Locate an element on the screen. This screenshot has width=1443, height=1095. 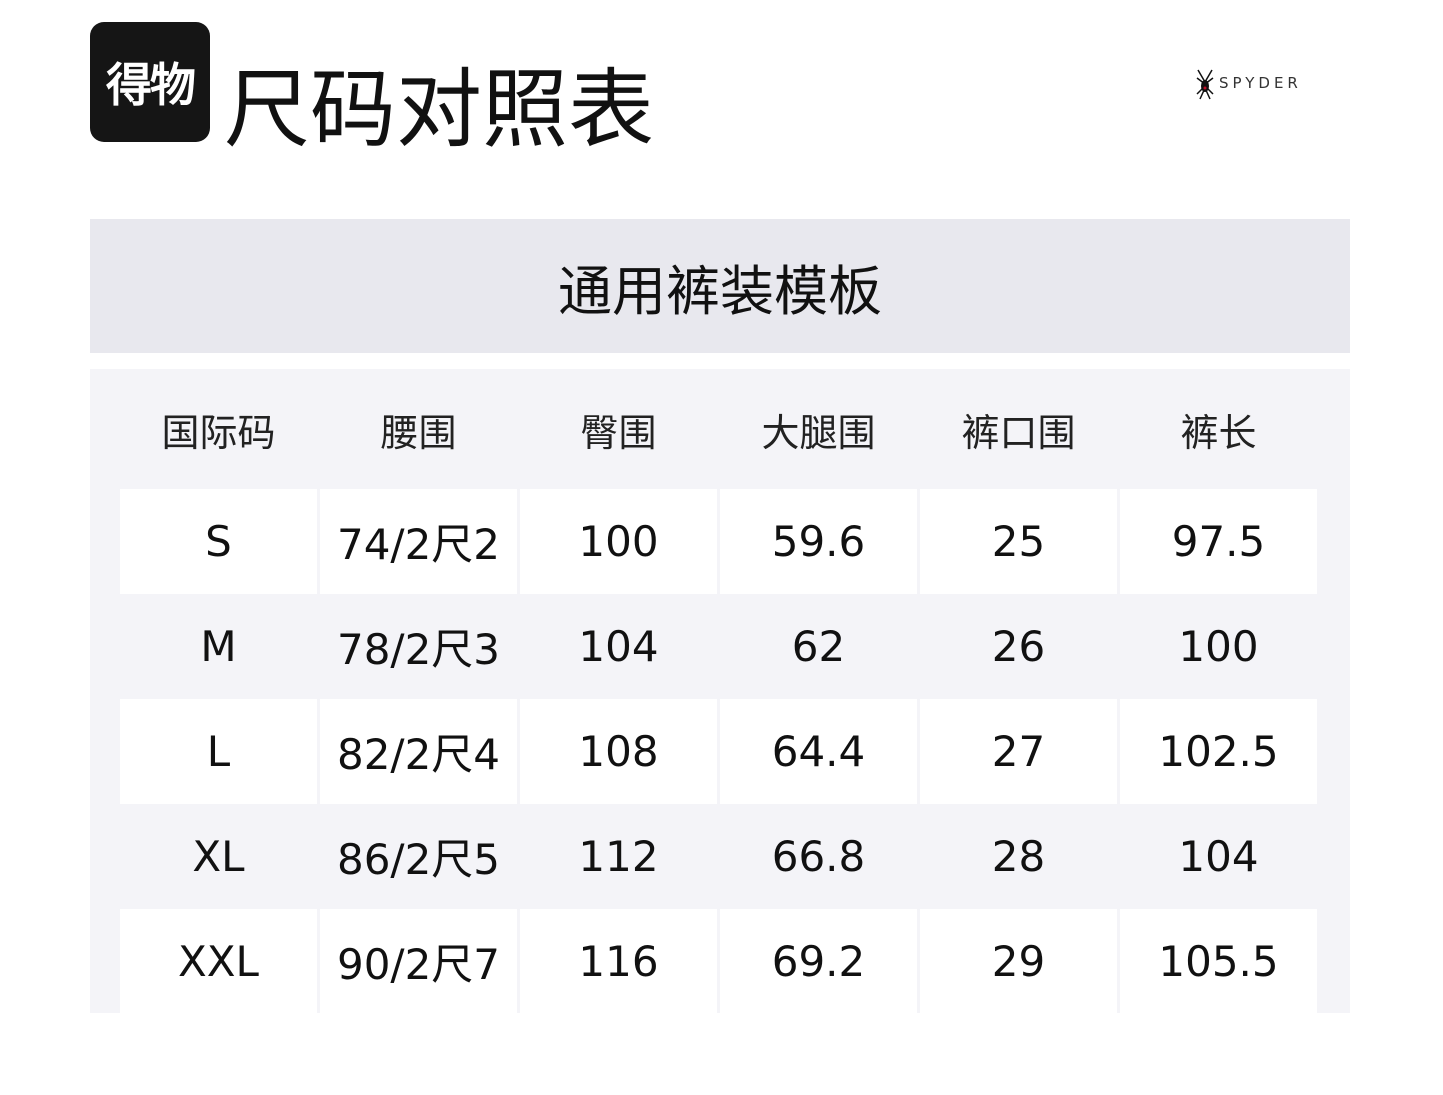
spyder-logo: SPYDER is located at coordinates (1248, 83).